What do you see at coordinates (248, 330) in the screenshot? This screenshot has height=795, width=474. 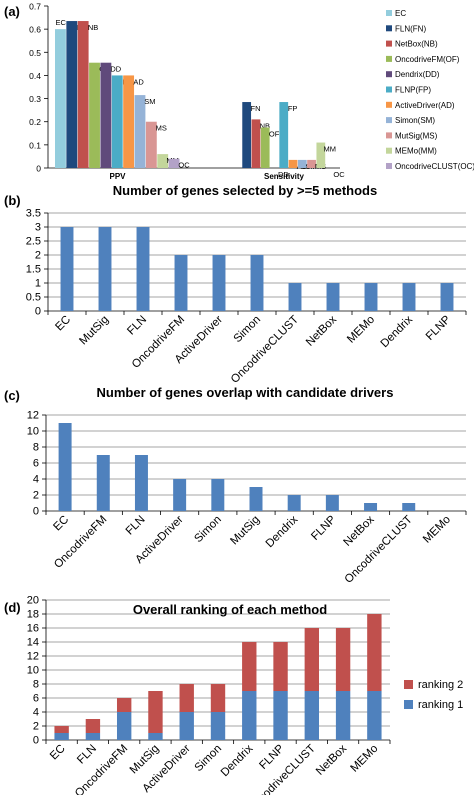 I see `x-tick-label: Simon` at bounding box center [248, 330].